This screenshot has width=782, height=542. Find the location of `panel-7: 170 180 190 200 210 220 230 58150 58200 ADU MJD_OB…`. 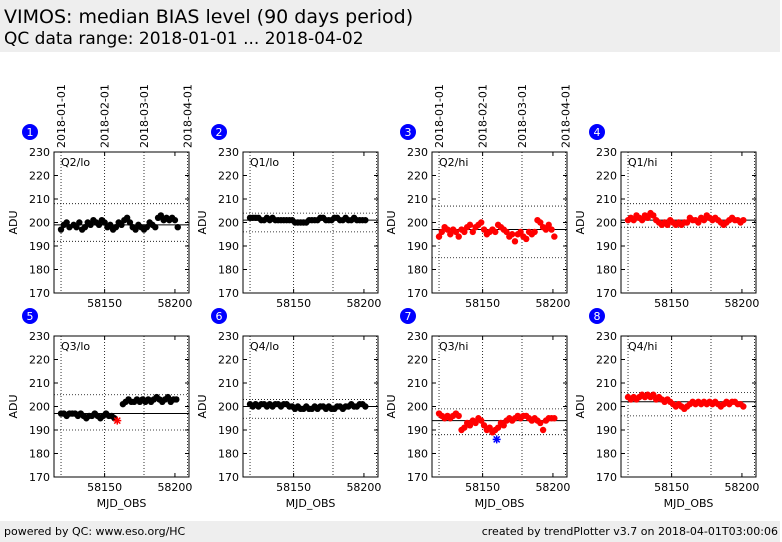

panel-7: 170 180 190 200 210 220 230 58150 58200 ADU MJD_OB… is located at coordinates (477, 409).